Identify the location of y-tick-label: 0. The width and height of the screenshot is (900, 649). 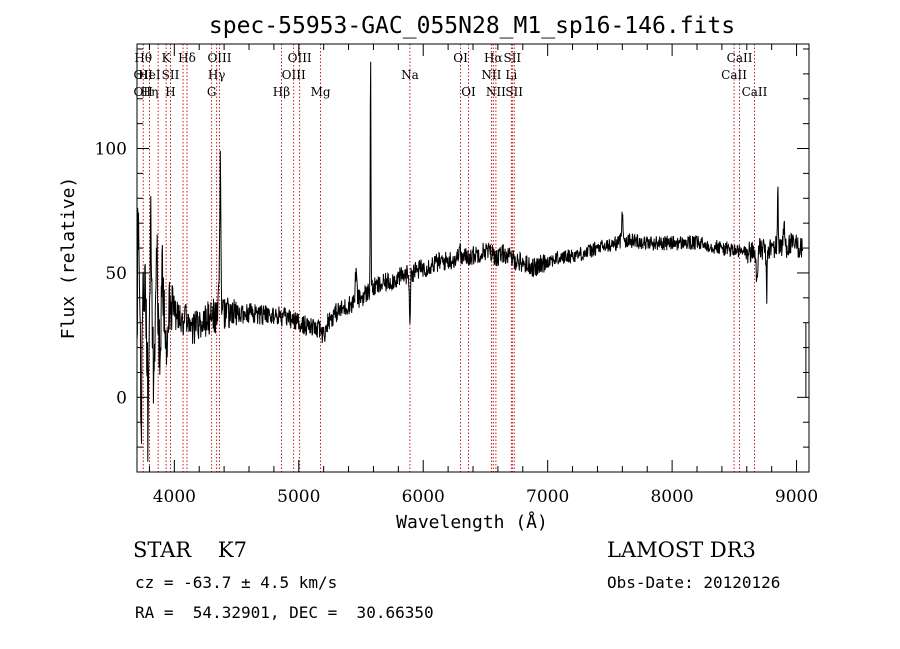
(121, 398).